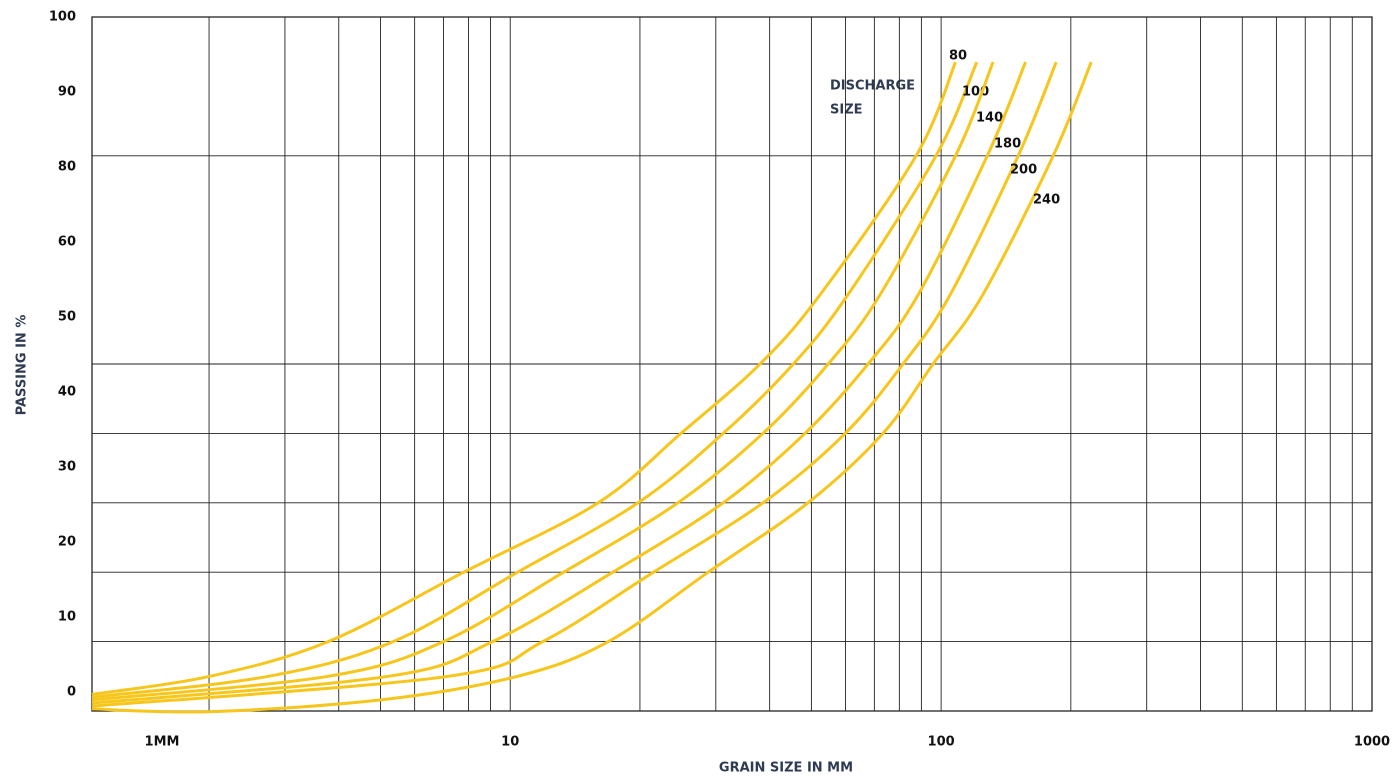  Describe the element at coordinates (510, 742) in the screenshot. I see `x-tick-label: 10` at that location.